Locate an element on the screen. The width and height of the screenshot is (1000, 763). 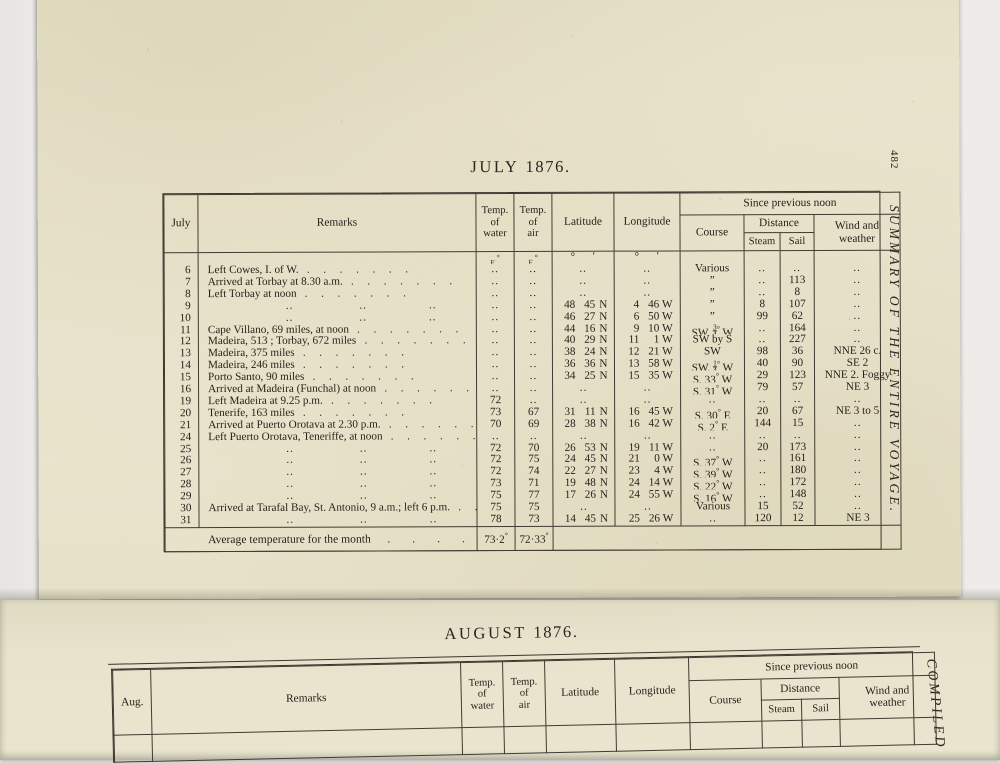
header-temp-water: Temp. of water is located at coordinates (495, 222).